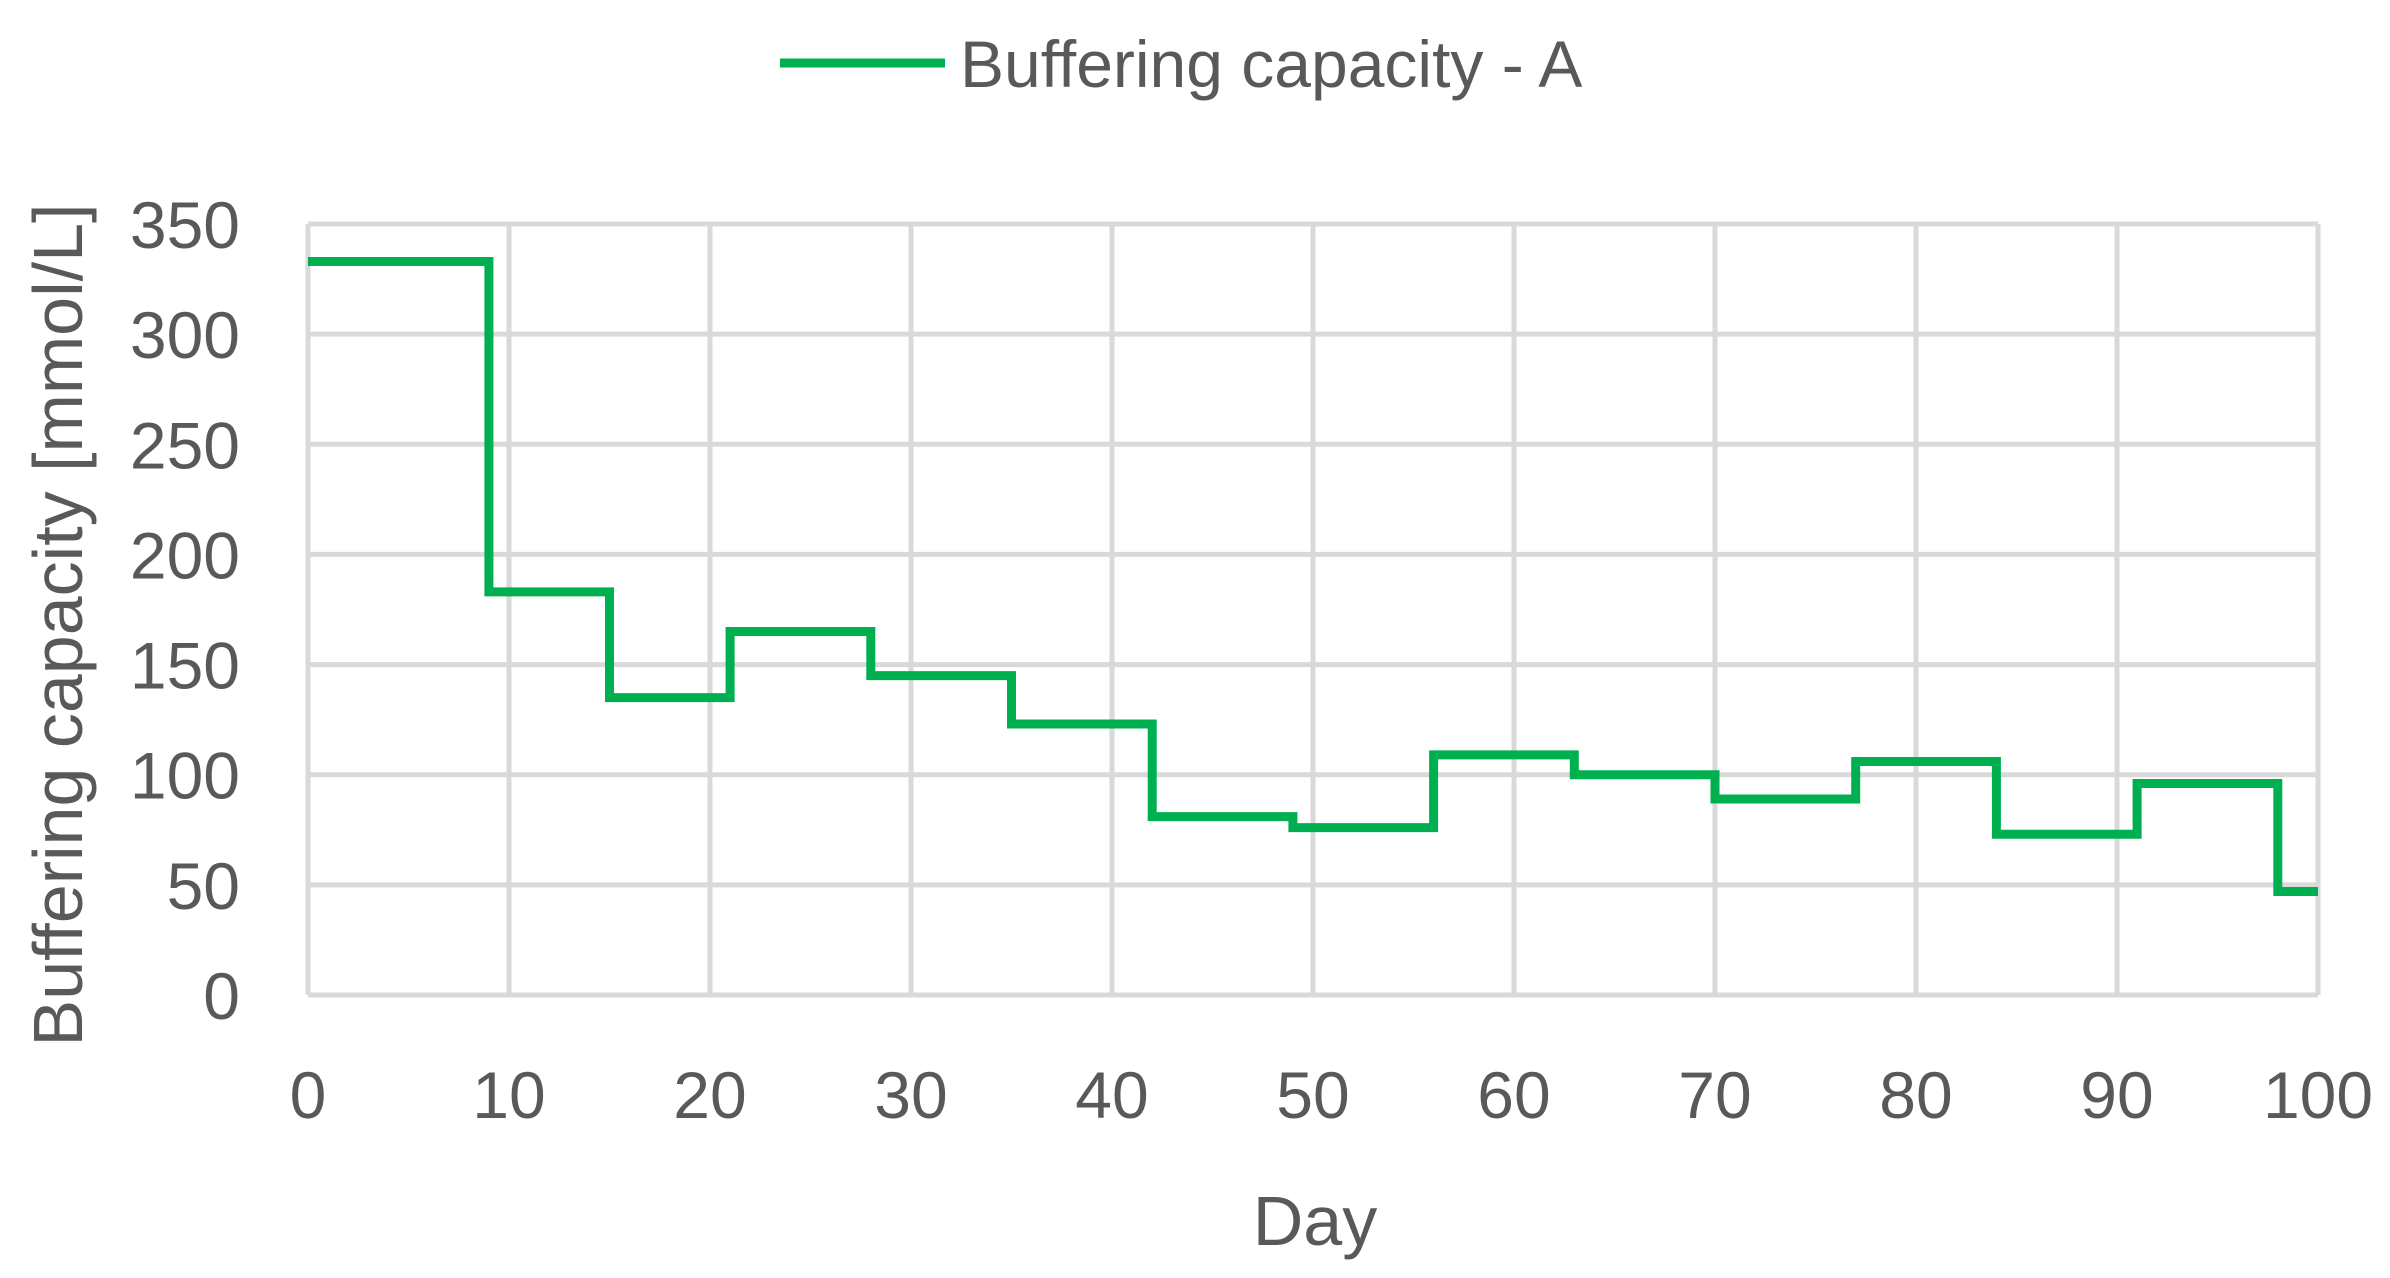 The image size is (2390, 1278). Describe the element at coordinates (1271, 64) in the screenshot. I see `legend-label: Buffering capacity - A` at that location.